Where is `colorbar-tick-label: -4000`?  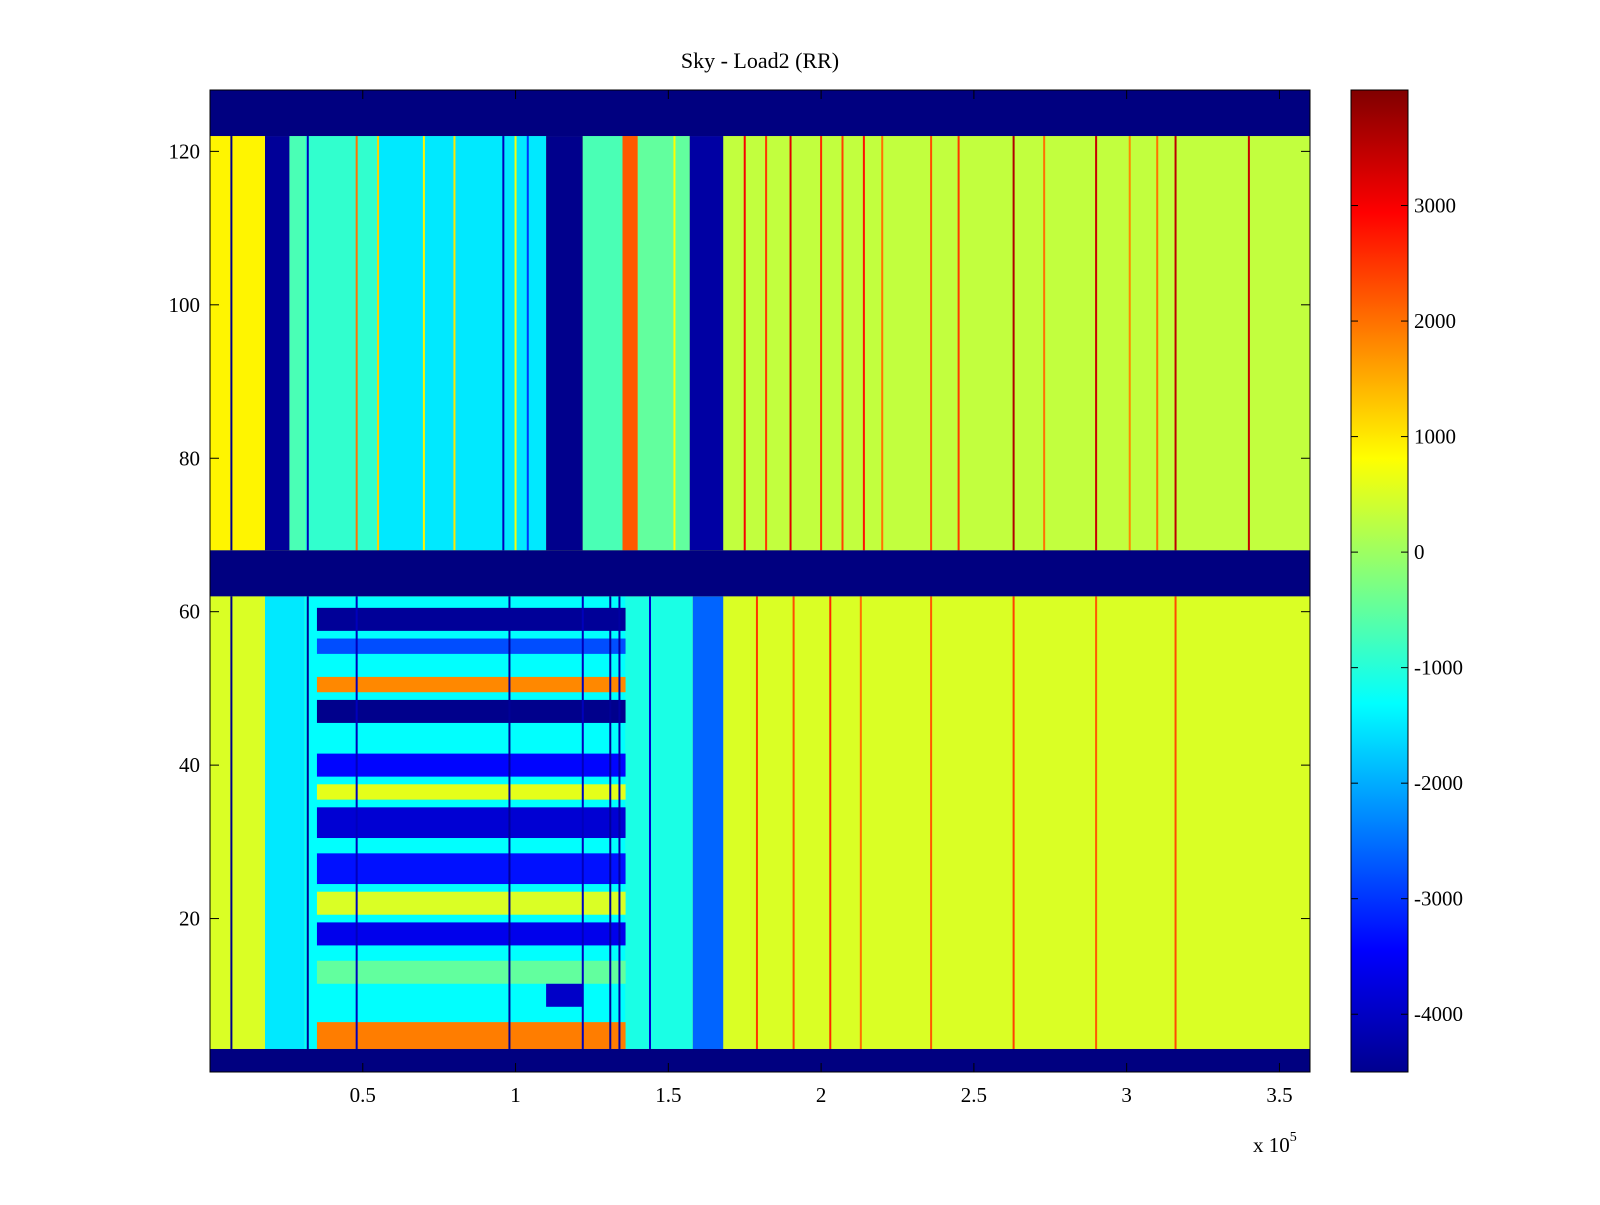
colorbar-tick-label: -4000 is located at coordinates (1438, 1014).